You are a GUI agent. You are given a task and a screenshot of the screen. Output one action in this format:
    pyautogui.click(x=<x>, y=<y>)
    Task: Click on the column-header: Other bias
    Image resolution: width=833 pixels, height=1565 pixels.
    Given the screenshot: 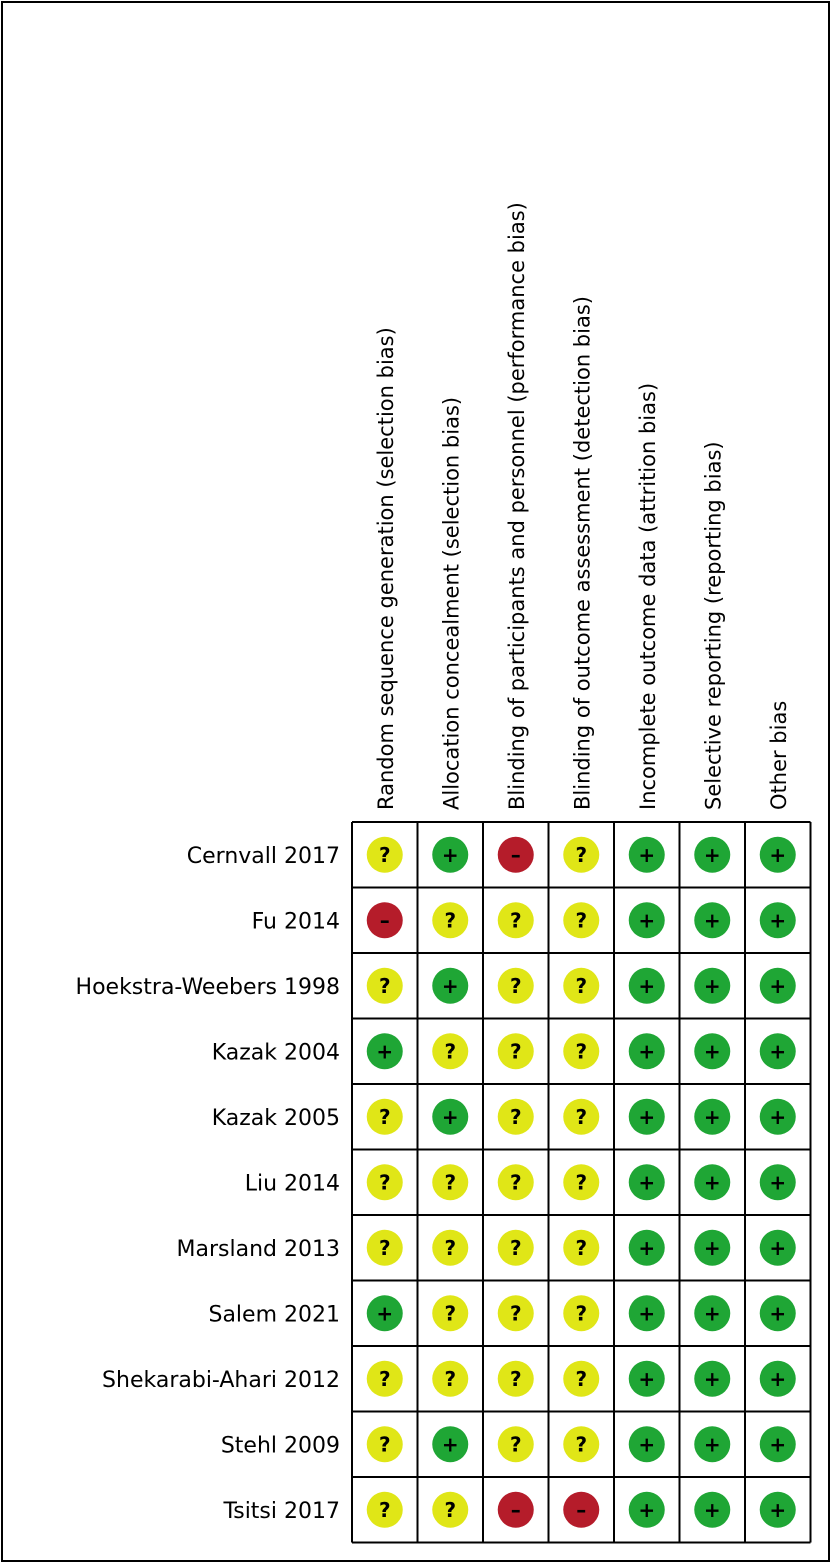 What is the action you would take?
    pyautogui.click(x=779, y=755)
    